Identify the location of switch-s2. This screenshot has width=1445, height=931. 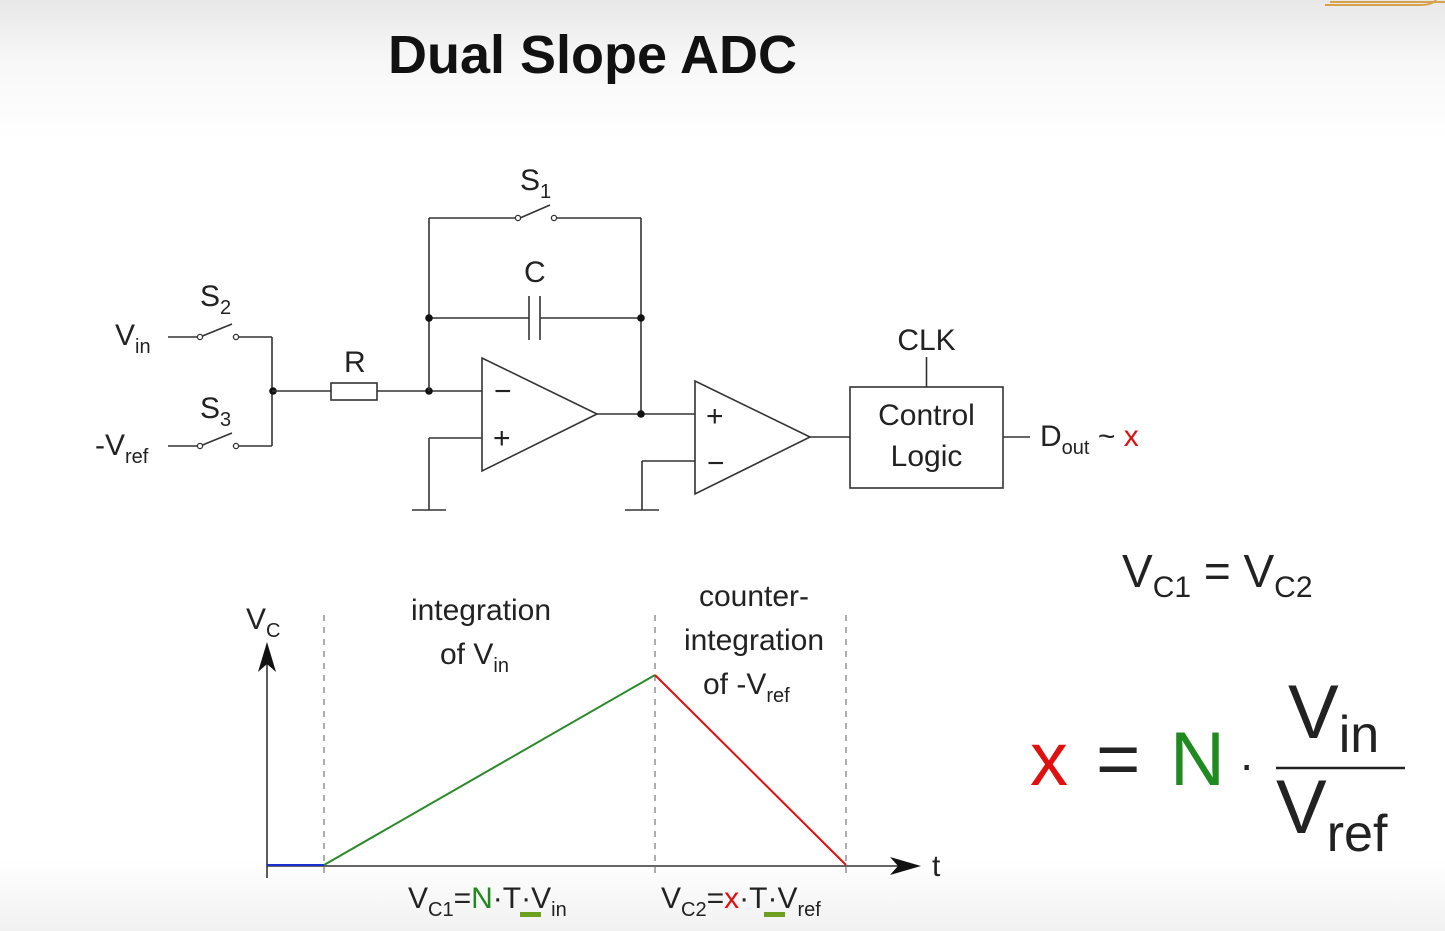
(220, 332).